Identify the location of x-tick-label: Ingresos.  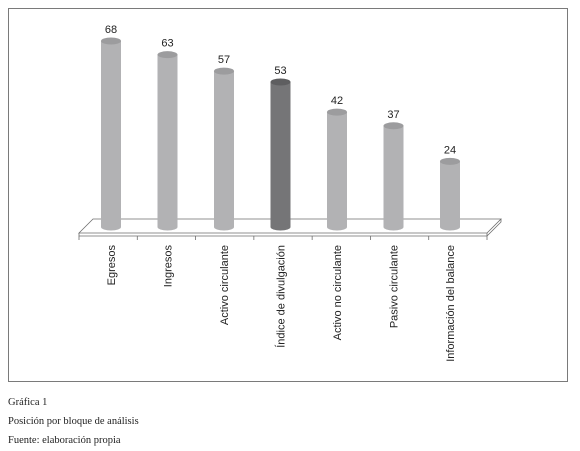
(169, 266).